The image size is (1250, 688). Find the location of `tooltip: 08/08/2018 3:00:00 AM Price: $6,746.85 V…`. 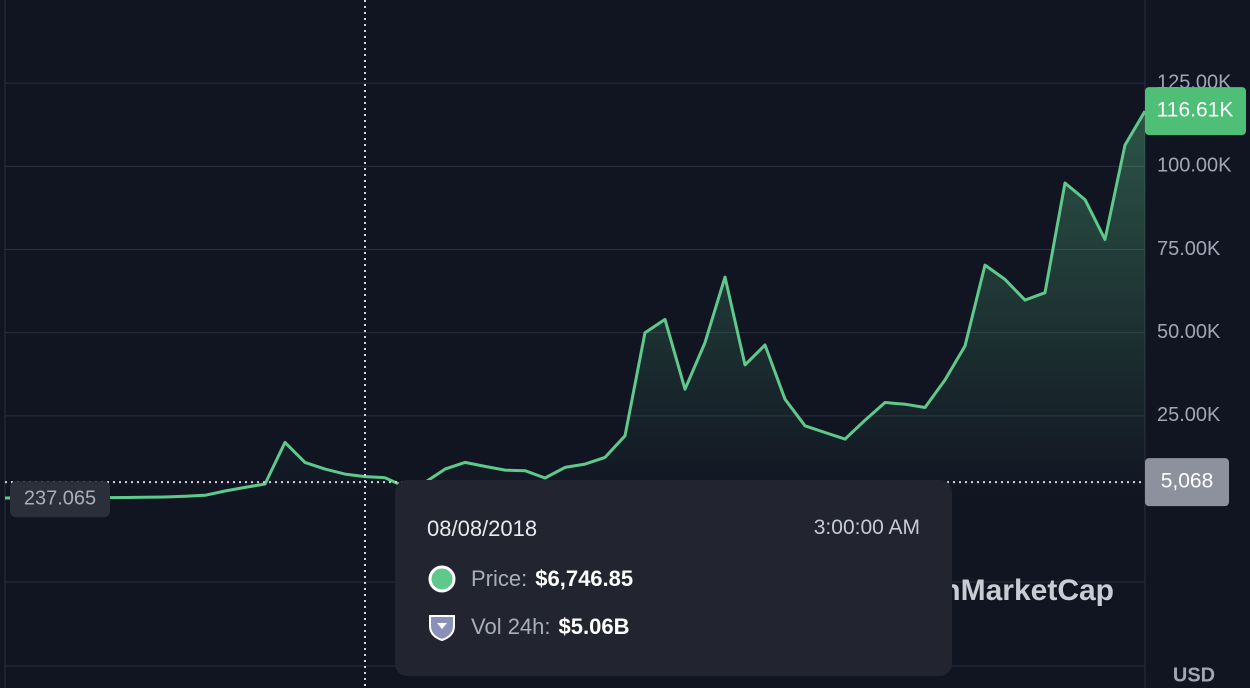

tooltip: 08/08/2018 3:00:00 AM Price: $6,746.85 V… is located at coordinates (673, 578).